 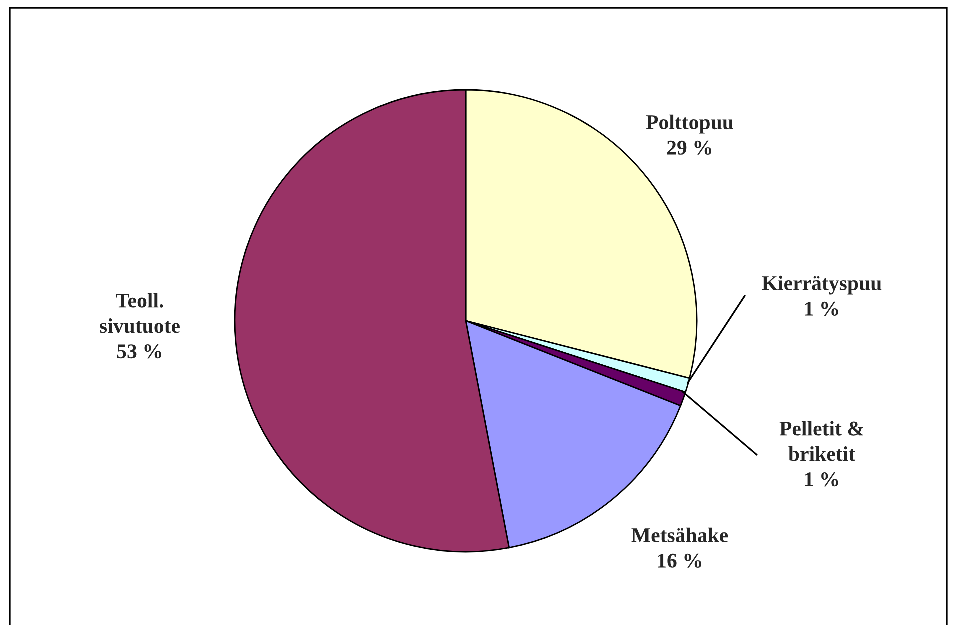 I want to click on slice-label: Pelletit & briketit, so click(x=822, y=441).